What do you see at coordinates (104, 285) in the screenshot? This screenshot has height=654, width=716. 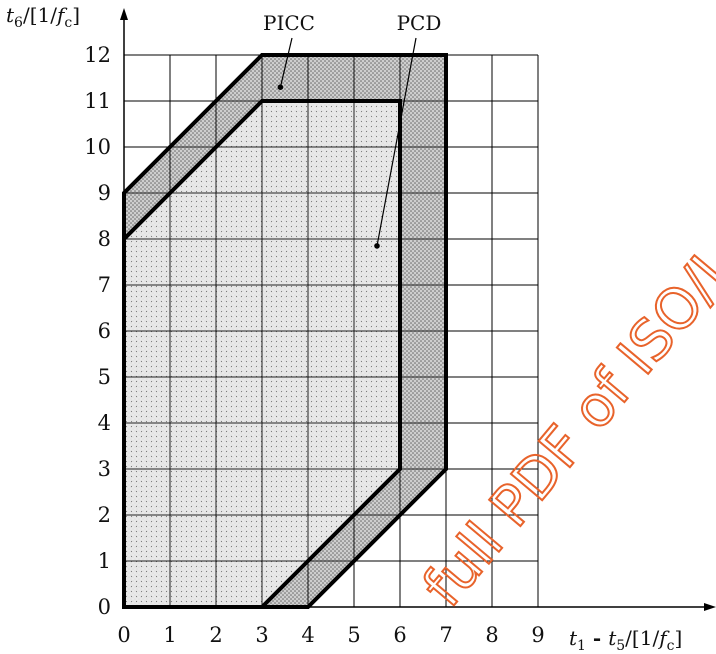 I see `y-tick-label: 7` at bounding box center [104, 285].